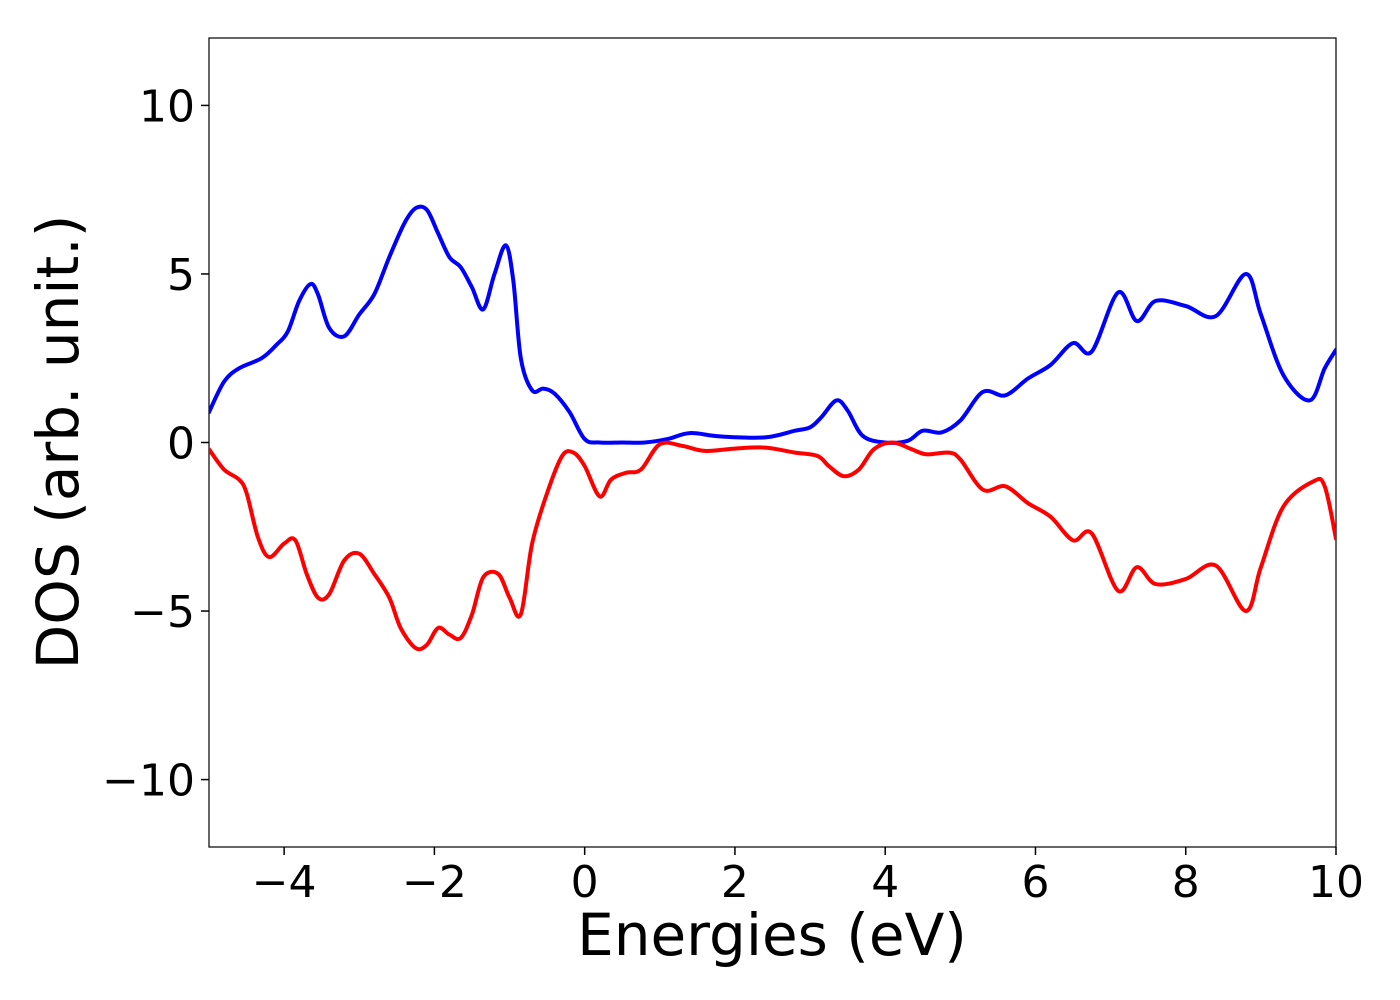  Describe the element at coordinates (1035, 882) in the screenshot. I see `x-tick-label: 6` at that location.